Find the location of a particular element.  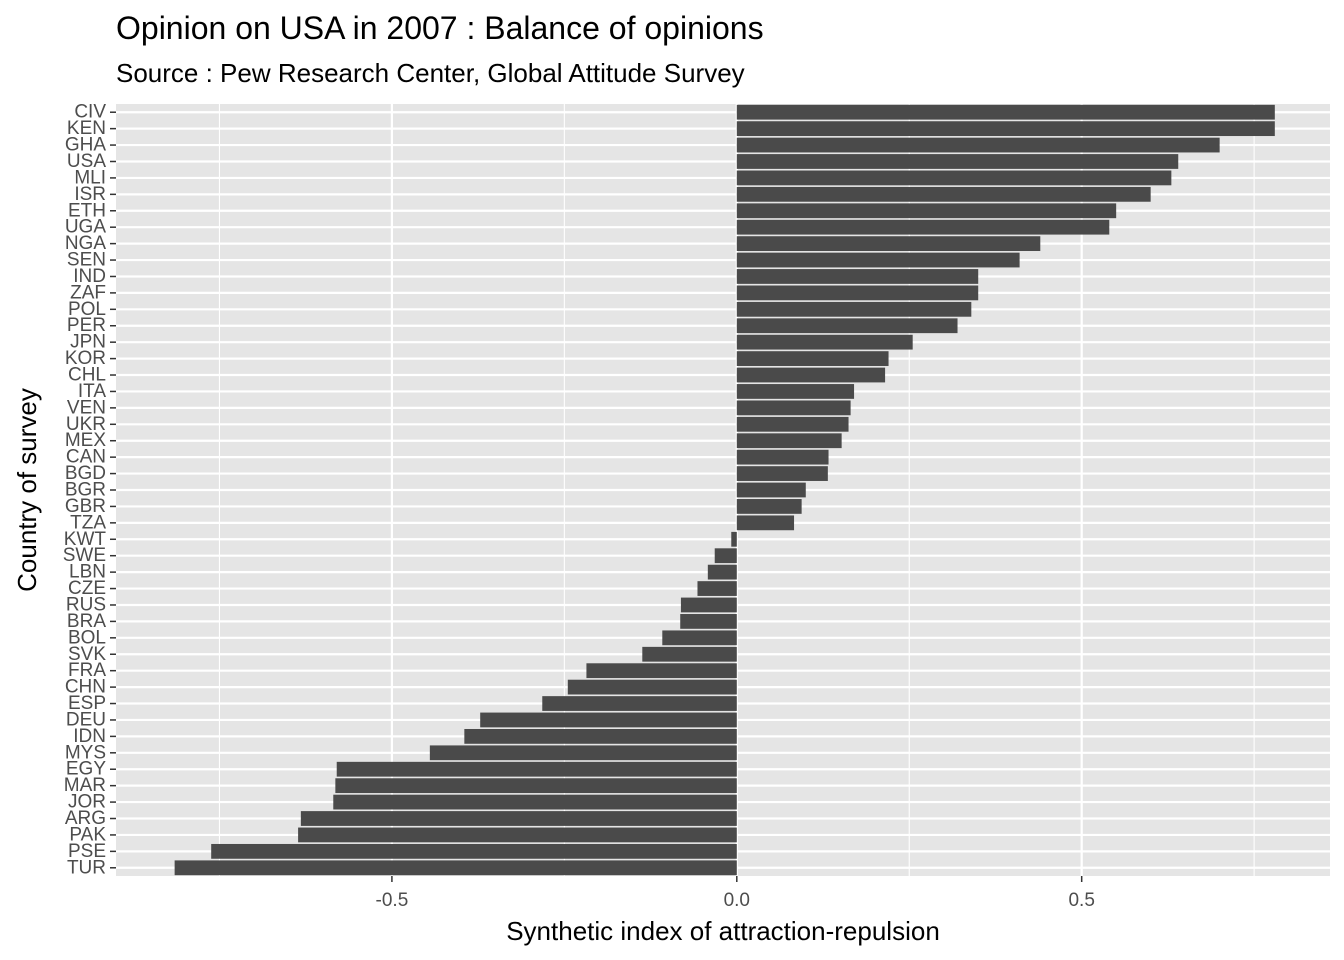

bar-egy is located at coordinates (536, 769).